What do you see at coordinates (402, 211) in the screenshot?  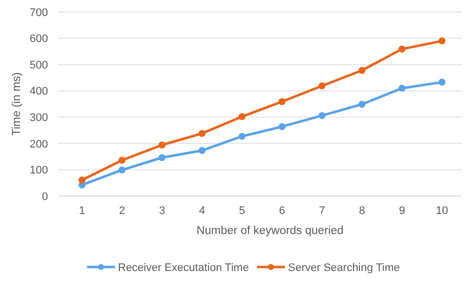 I see `x-tick-label: 9` at bounding box center [402, 211].